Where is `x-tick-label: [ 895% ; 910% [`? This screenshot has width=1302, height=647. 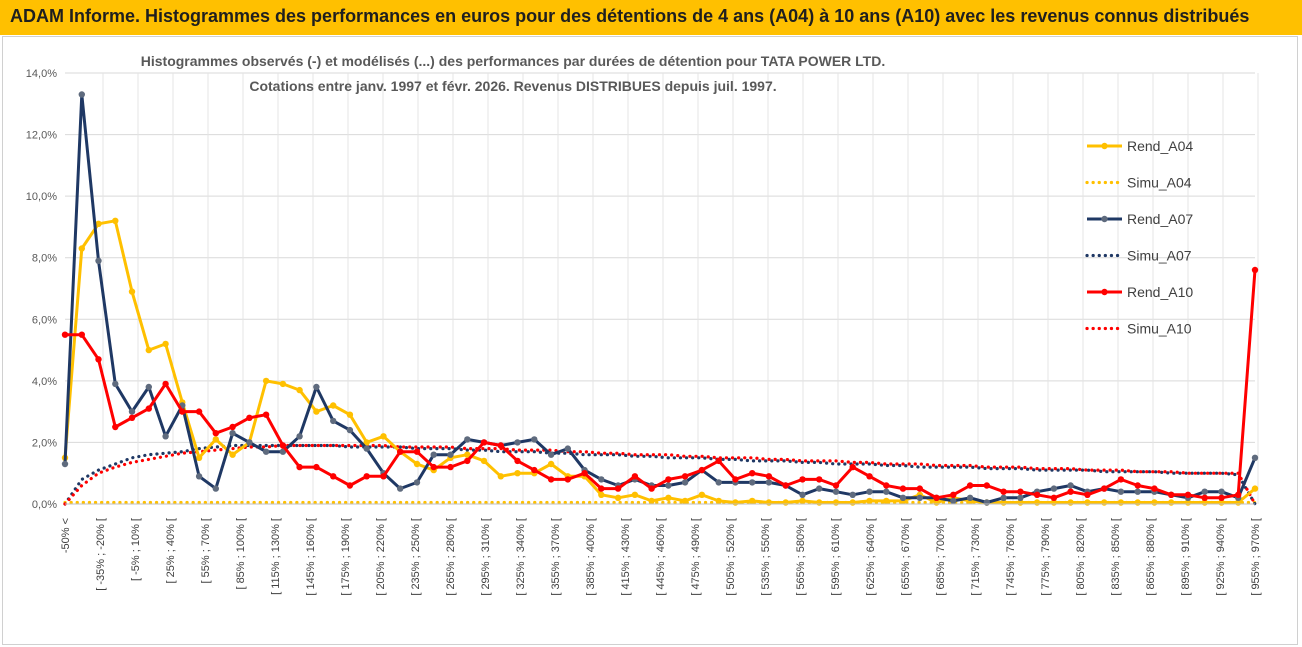
x-tick-label: [ 895% ; 910% [ is located at coordinates (1186, 557).